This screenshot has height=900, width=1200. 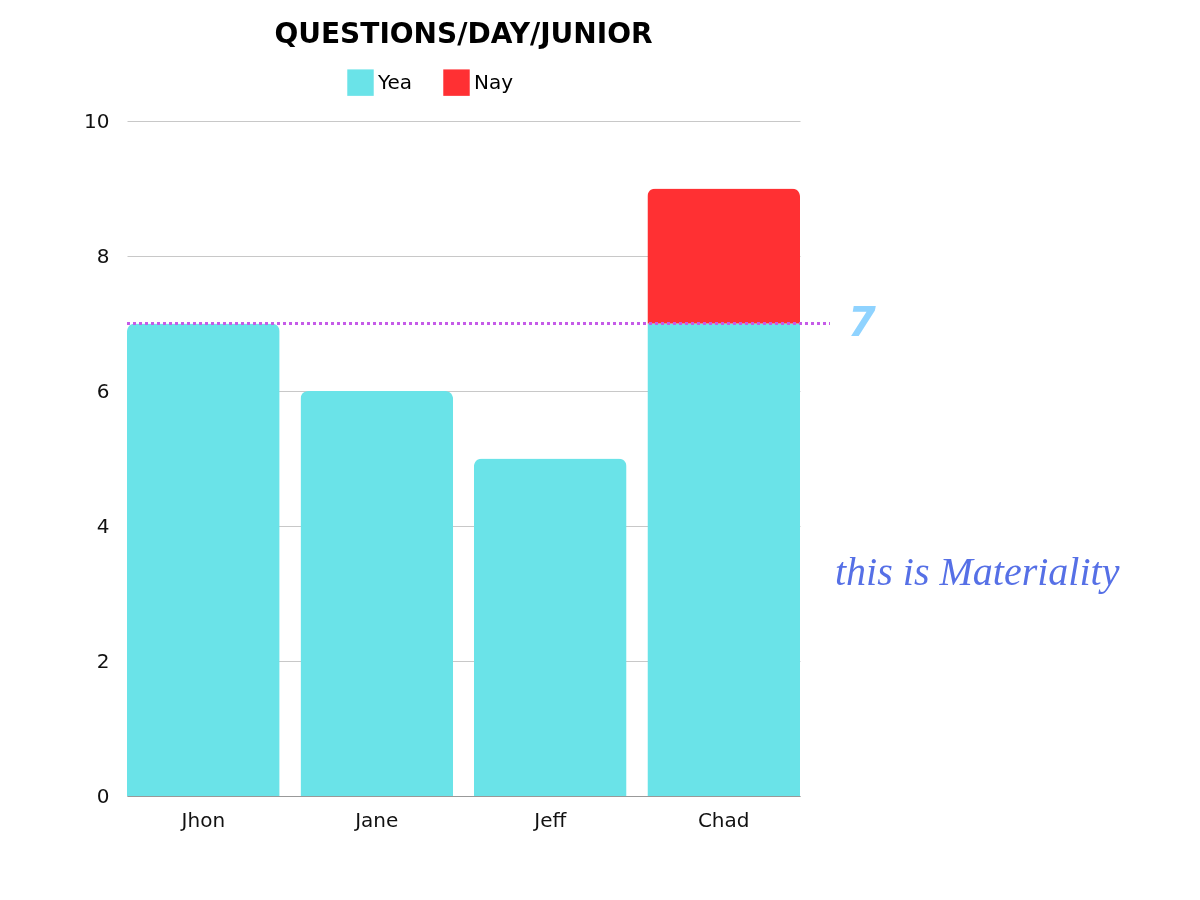 What do you see at coordinates (723, 819) in the screenshot?
I see `x-tick-label: Chad` at bounding box center [723, 819].